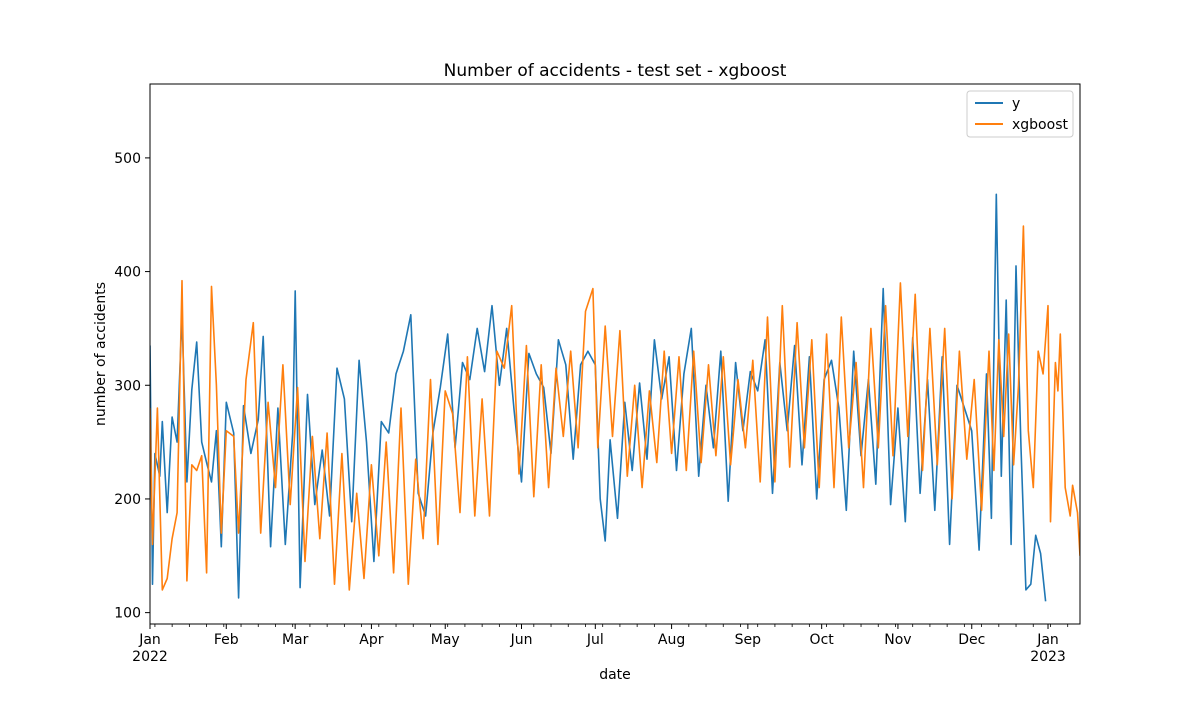  I want to click on y-tick-label: 200, so click(127, 500).